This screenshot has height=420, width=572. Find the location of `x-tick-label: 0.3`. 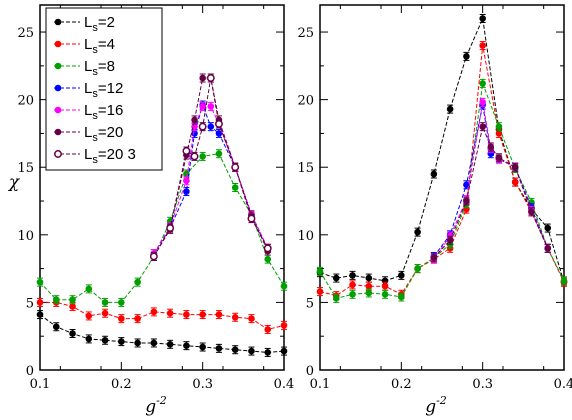

x-tick-label: 0.3 is located at coordinates (202, 384).